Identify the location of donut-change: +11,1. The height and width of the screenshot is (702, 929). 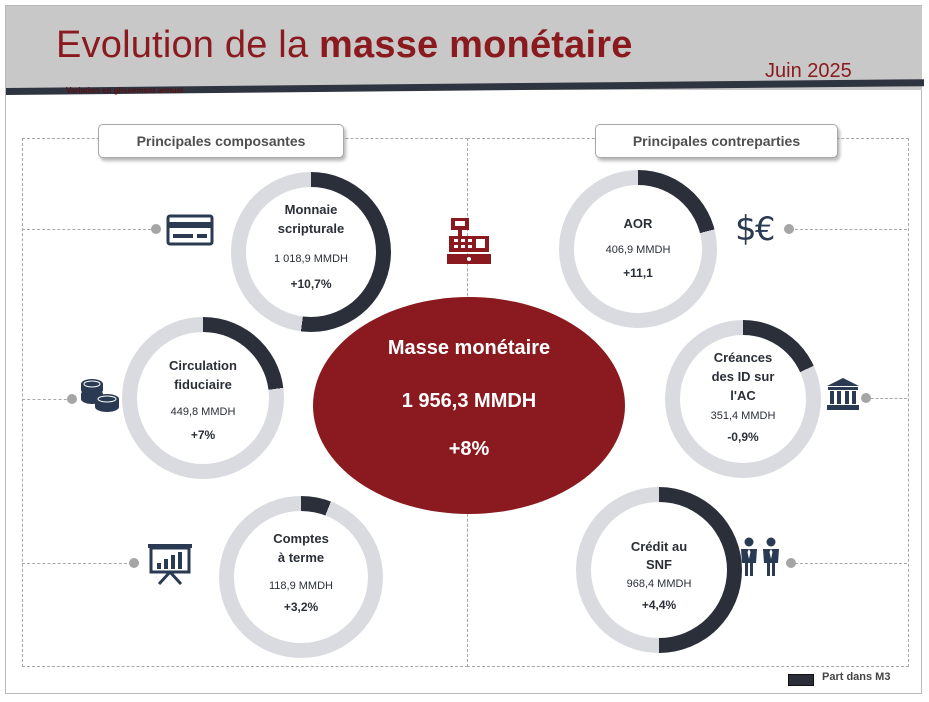
(638, 273).